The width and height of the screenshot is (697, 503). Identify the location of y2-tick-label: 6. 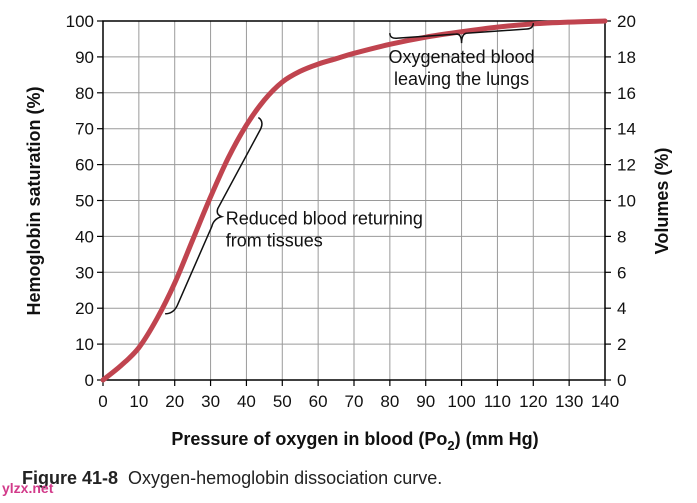
(621, 272).